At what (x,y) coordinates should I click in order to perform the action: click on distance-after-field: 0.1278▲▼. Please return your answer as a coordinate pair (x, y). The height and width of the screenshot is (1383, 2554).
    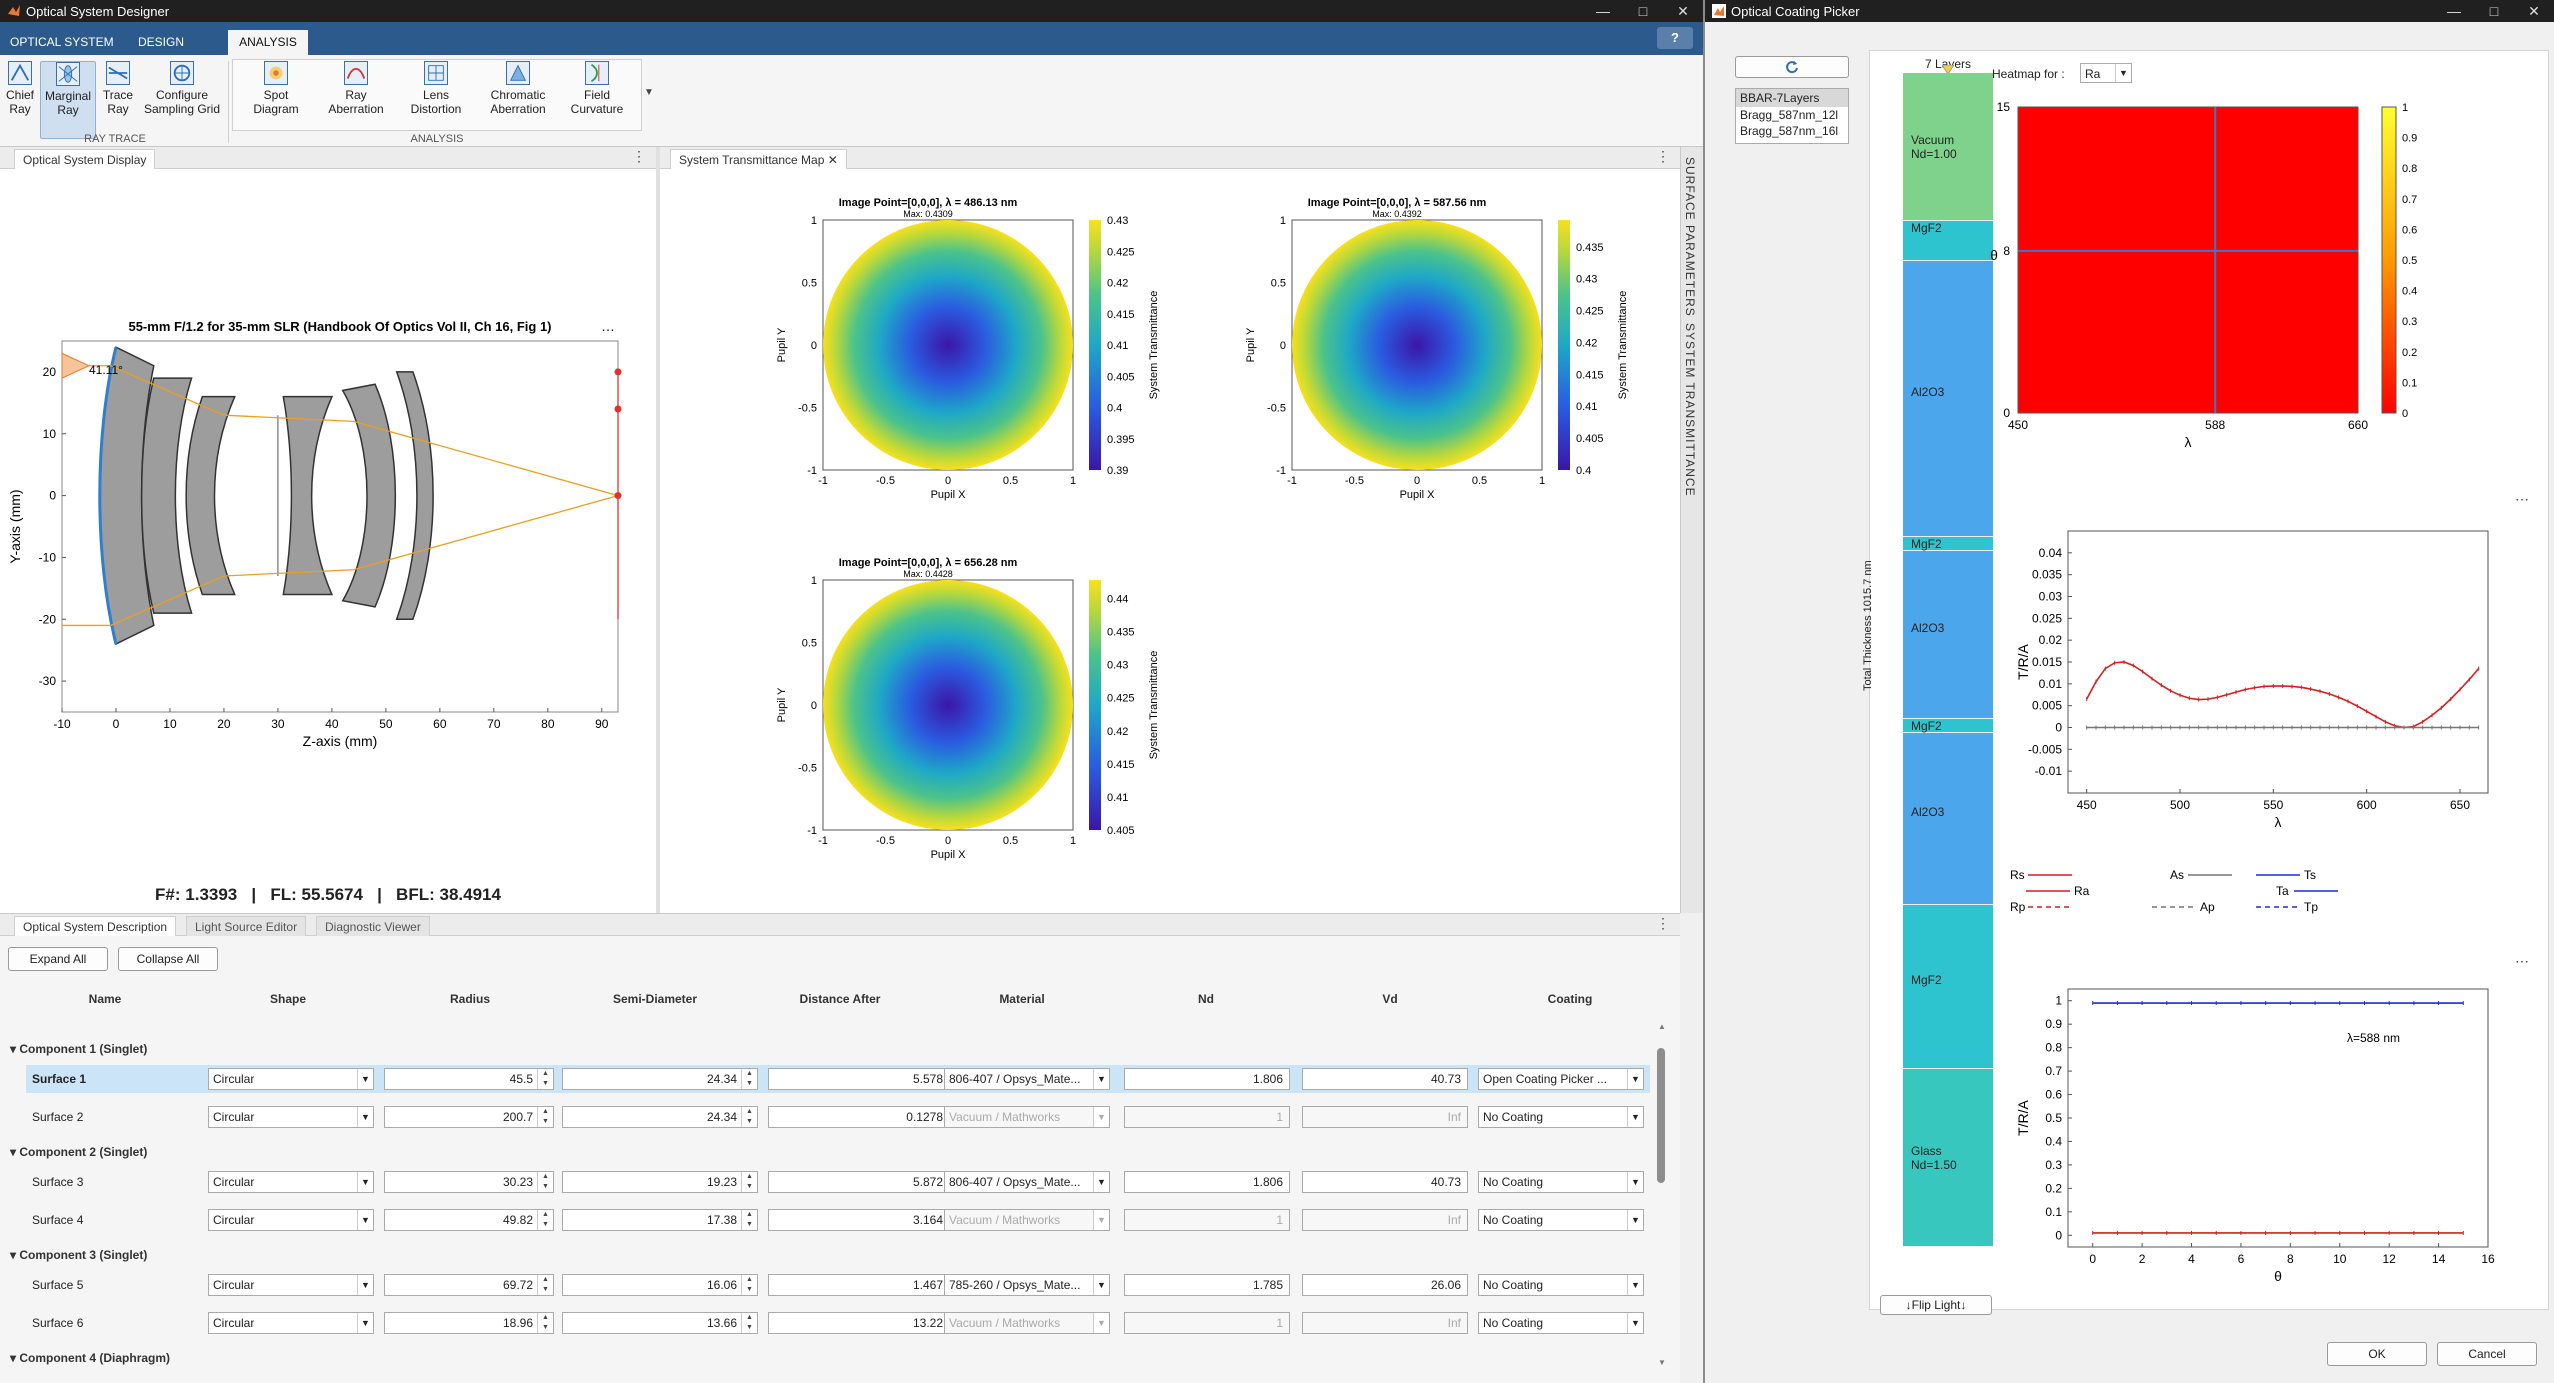
    Looking at the image, I should click on (866, 1117).